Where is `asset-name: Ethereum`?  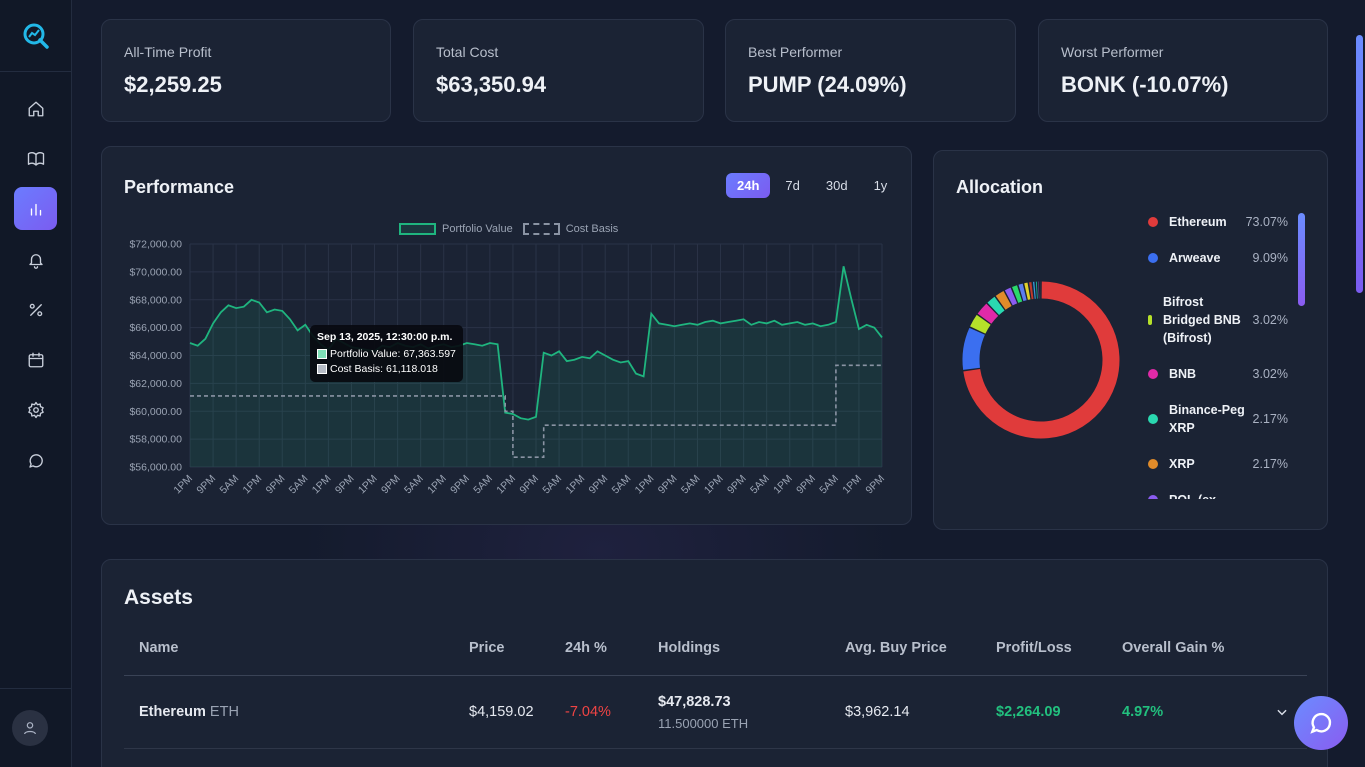 asset-name: Ethereum is located at coordinates (172, 712).